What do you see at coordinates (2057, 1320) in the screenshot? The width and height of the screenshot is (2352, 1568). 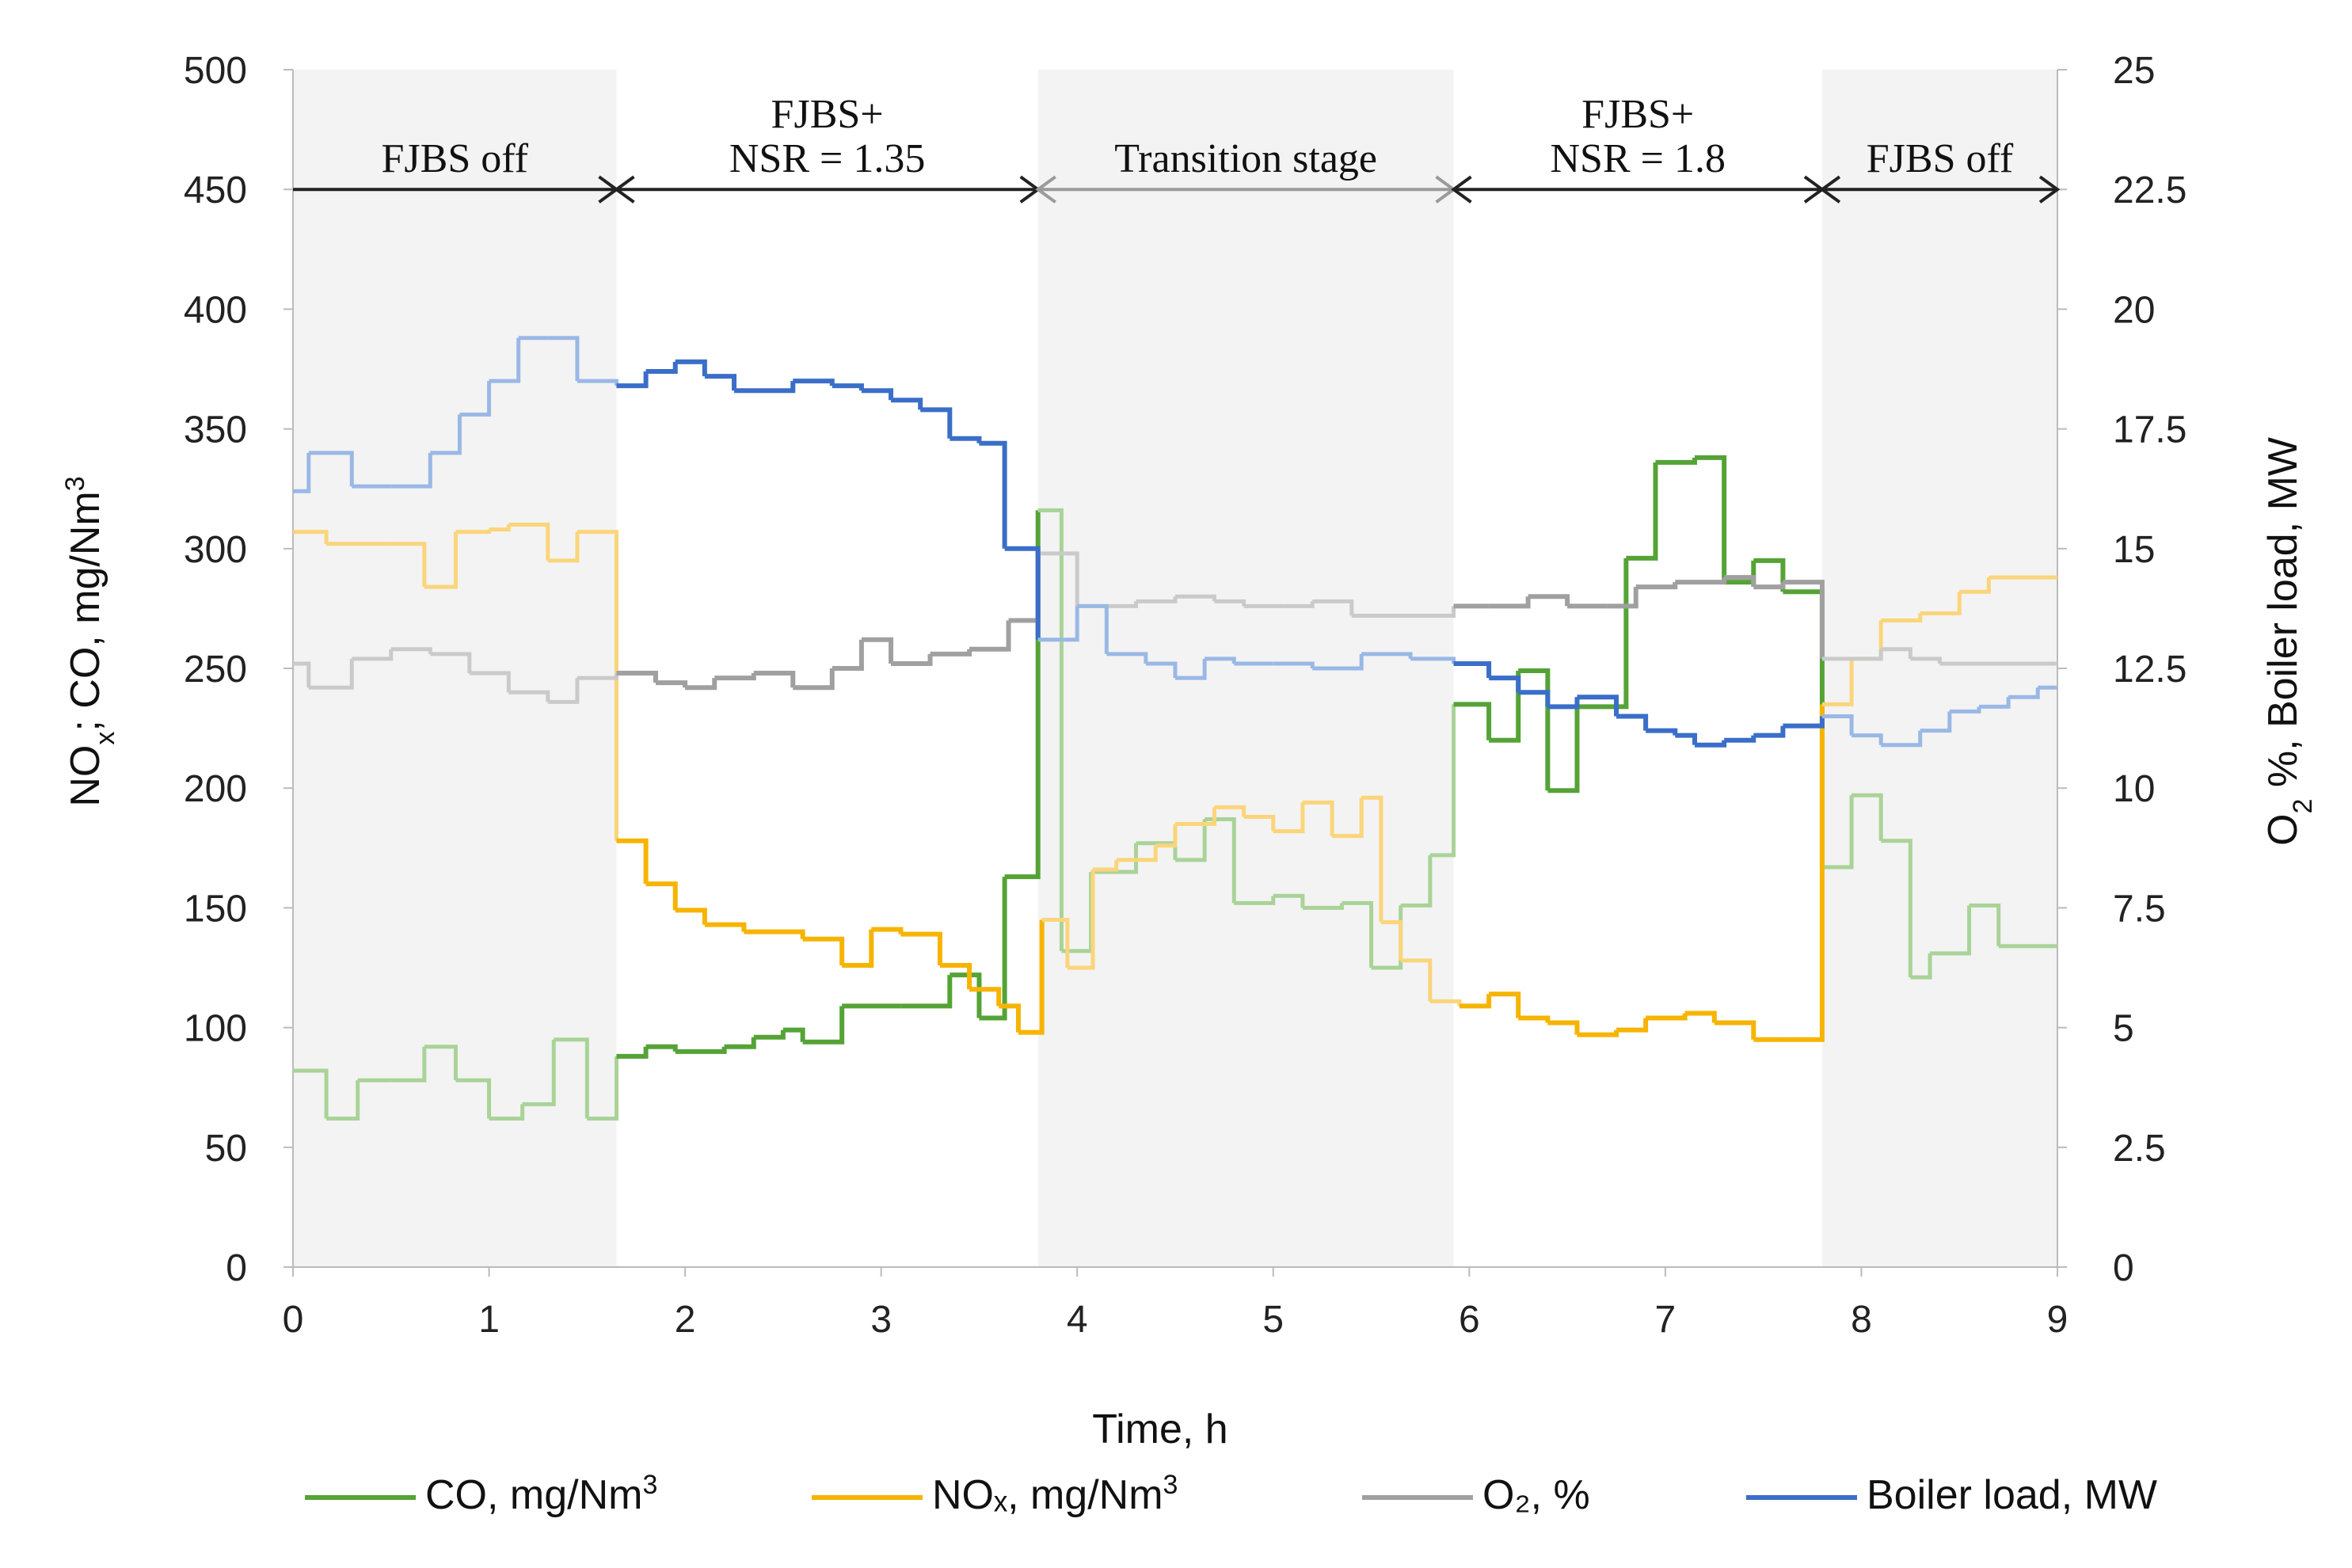 I see `x-tick-label: 9` at bounding box center [2057, 1320].